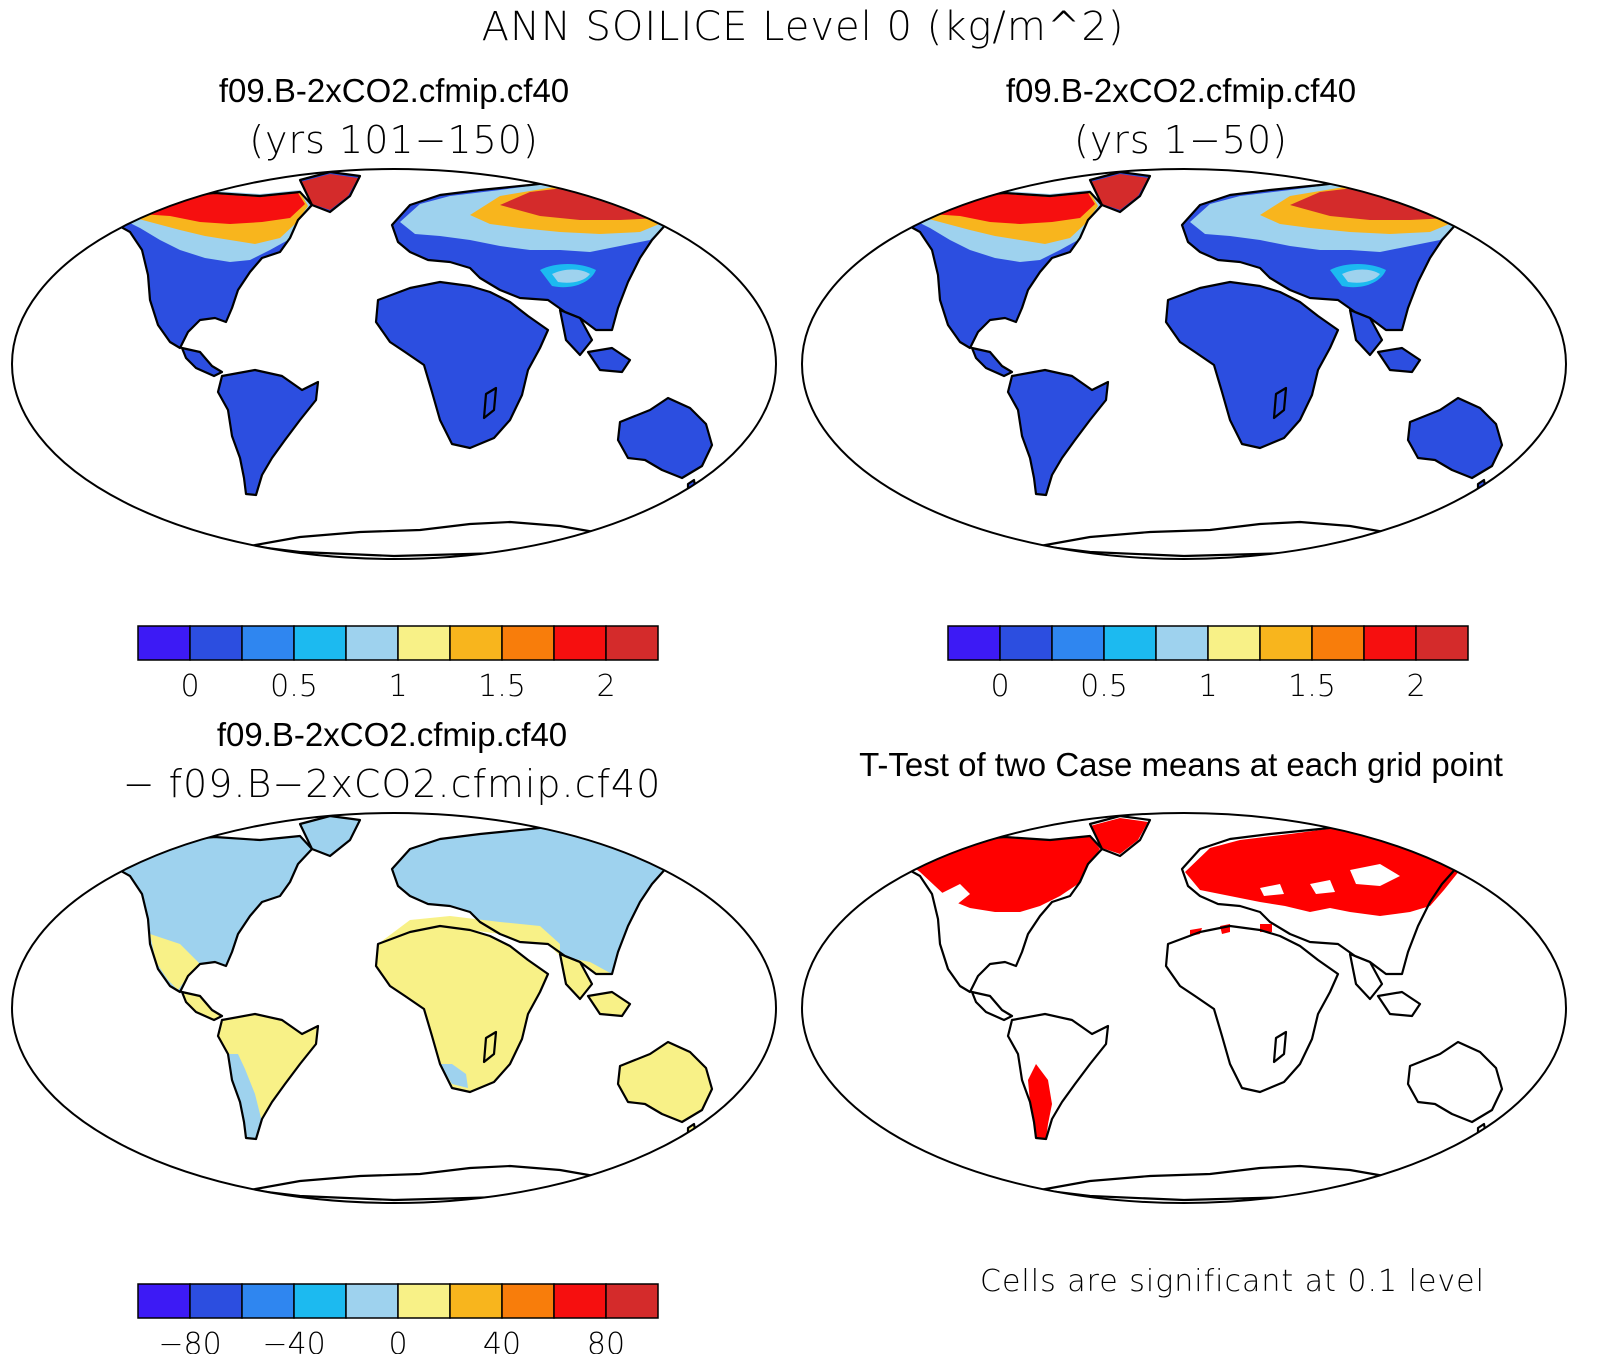 The height and width of the screenshot is (1354, 1606). What do you see at coordinates (1181, 140) in the screenshot?
I see `panel-2-subtitle: (yrs 1−50)` at bounding box center [1181, 140].